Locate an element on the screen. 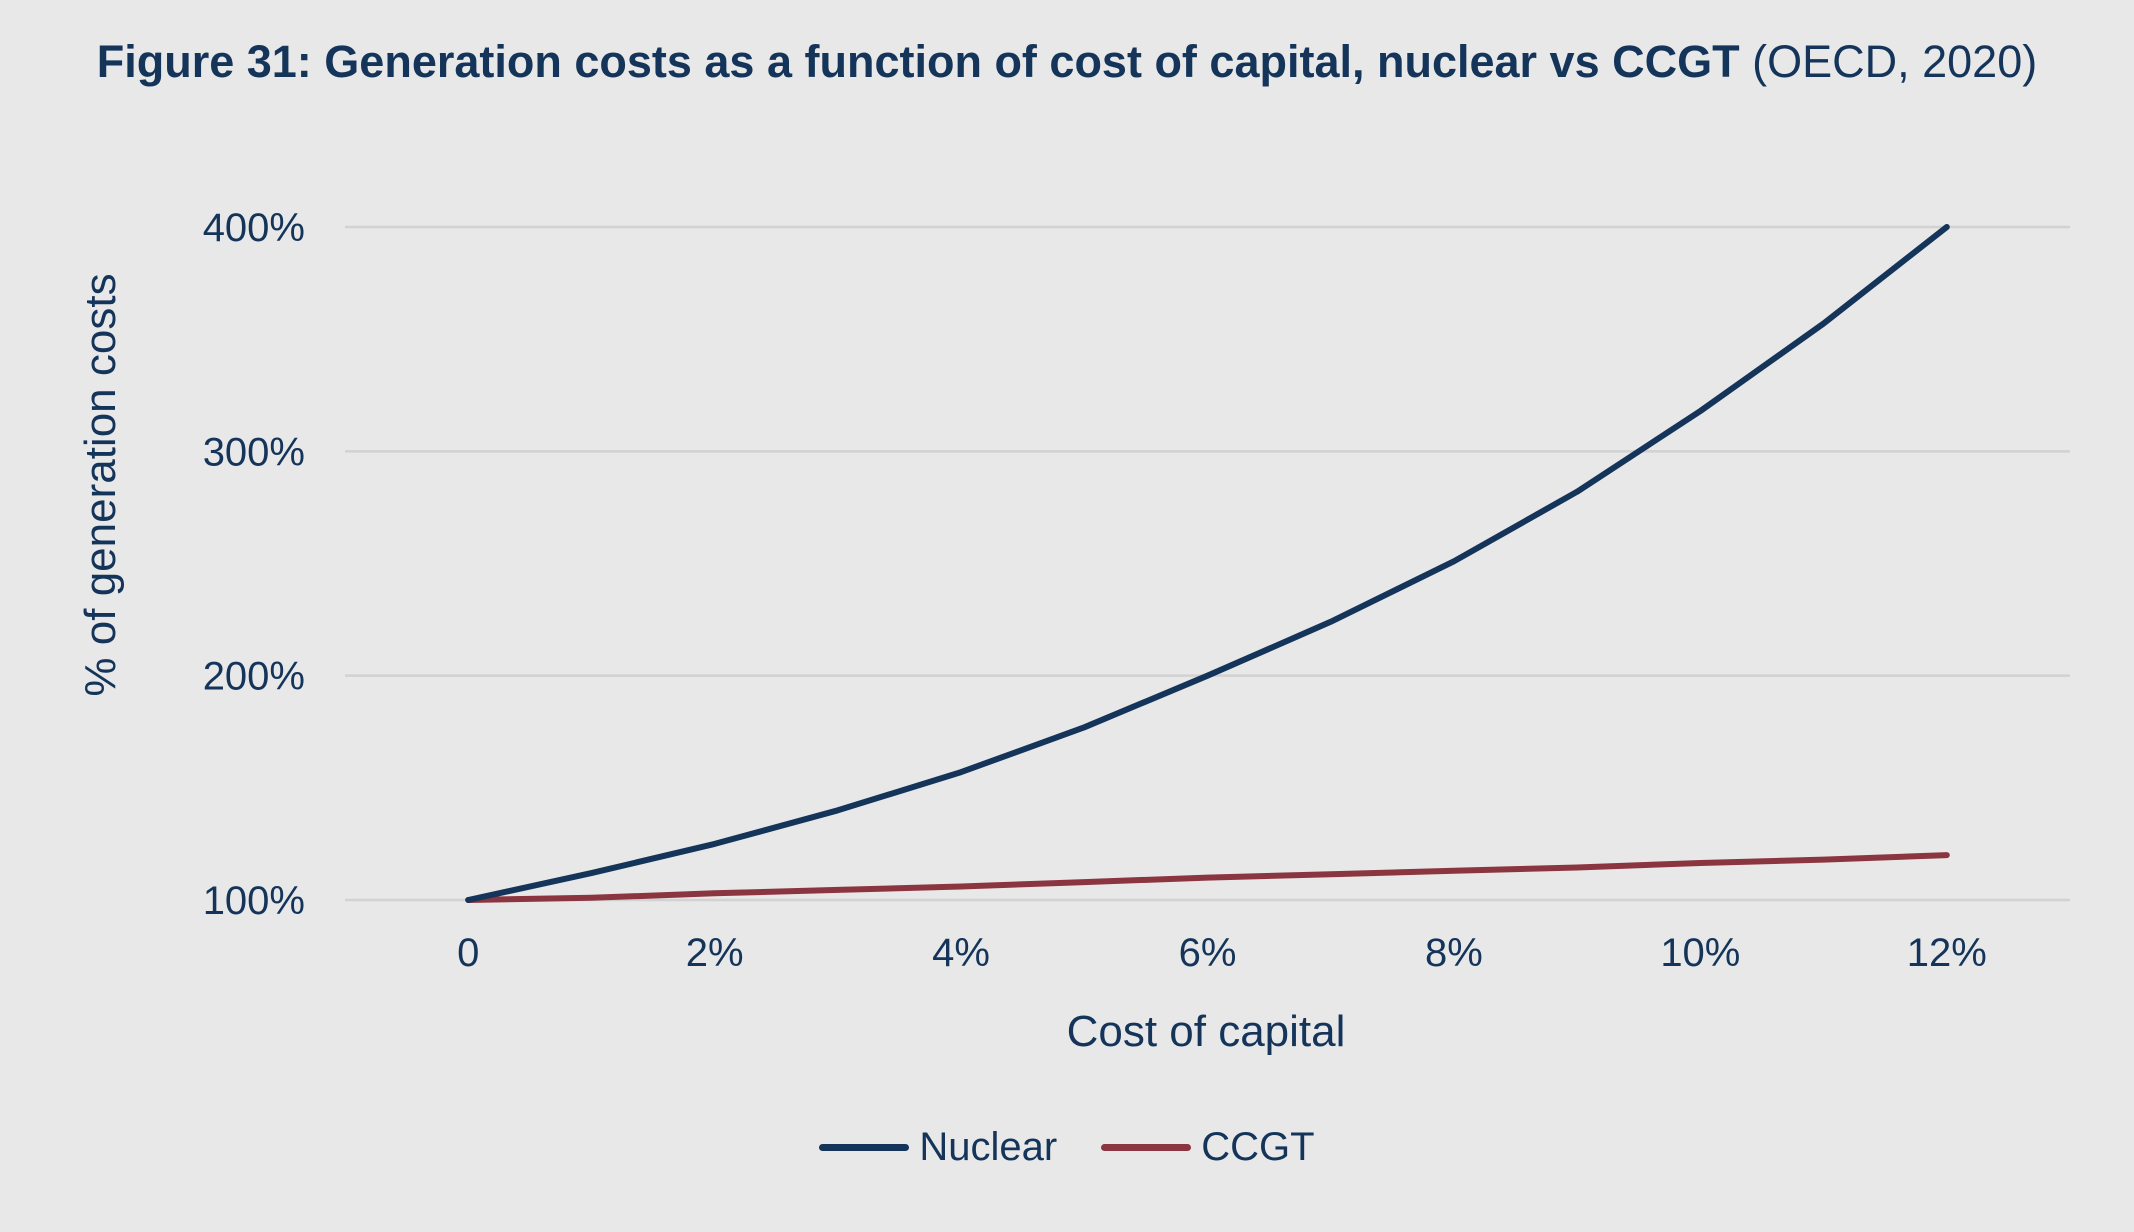  chart-title-source: (OECD, 2020) is located at coordinates (1895, 61).